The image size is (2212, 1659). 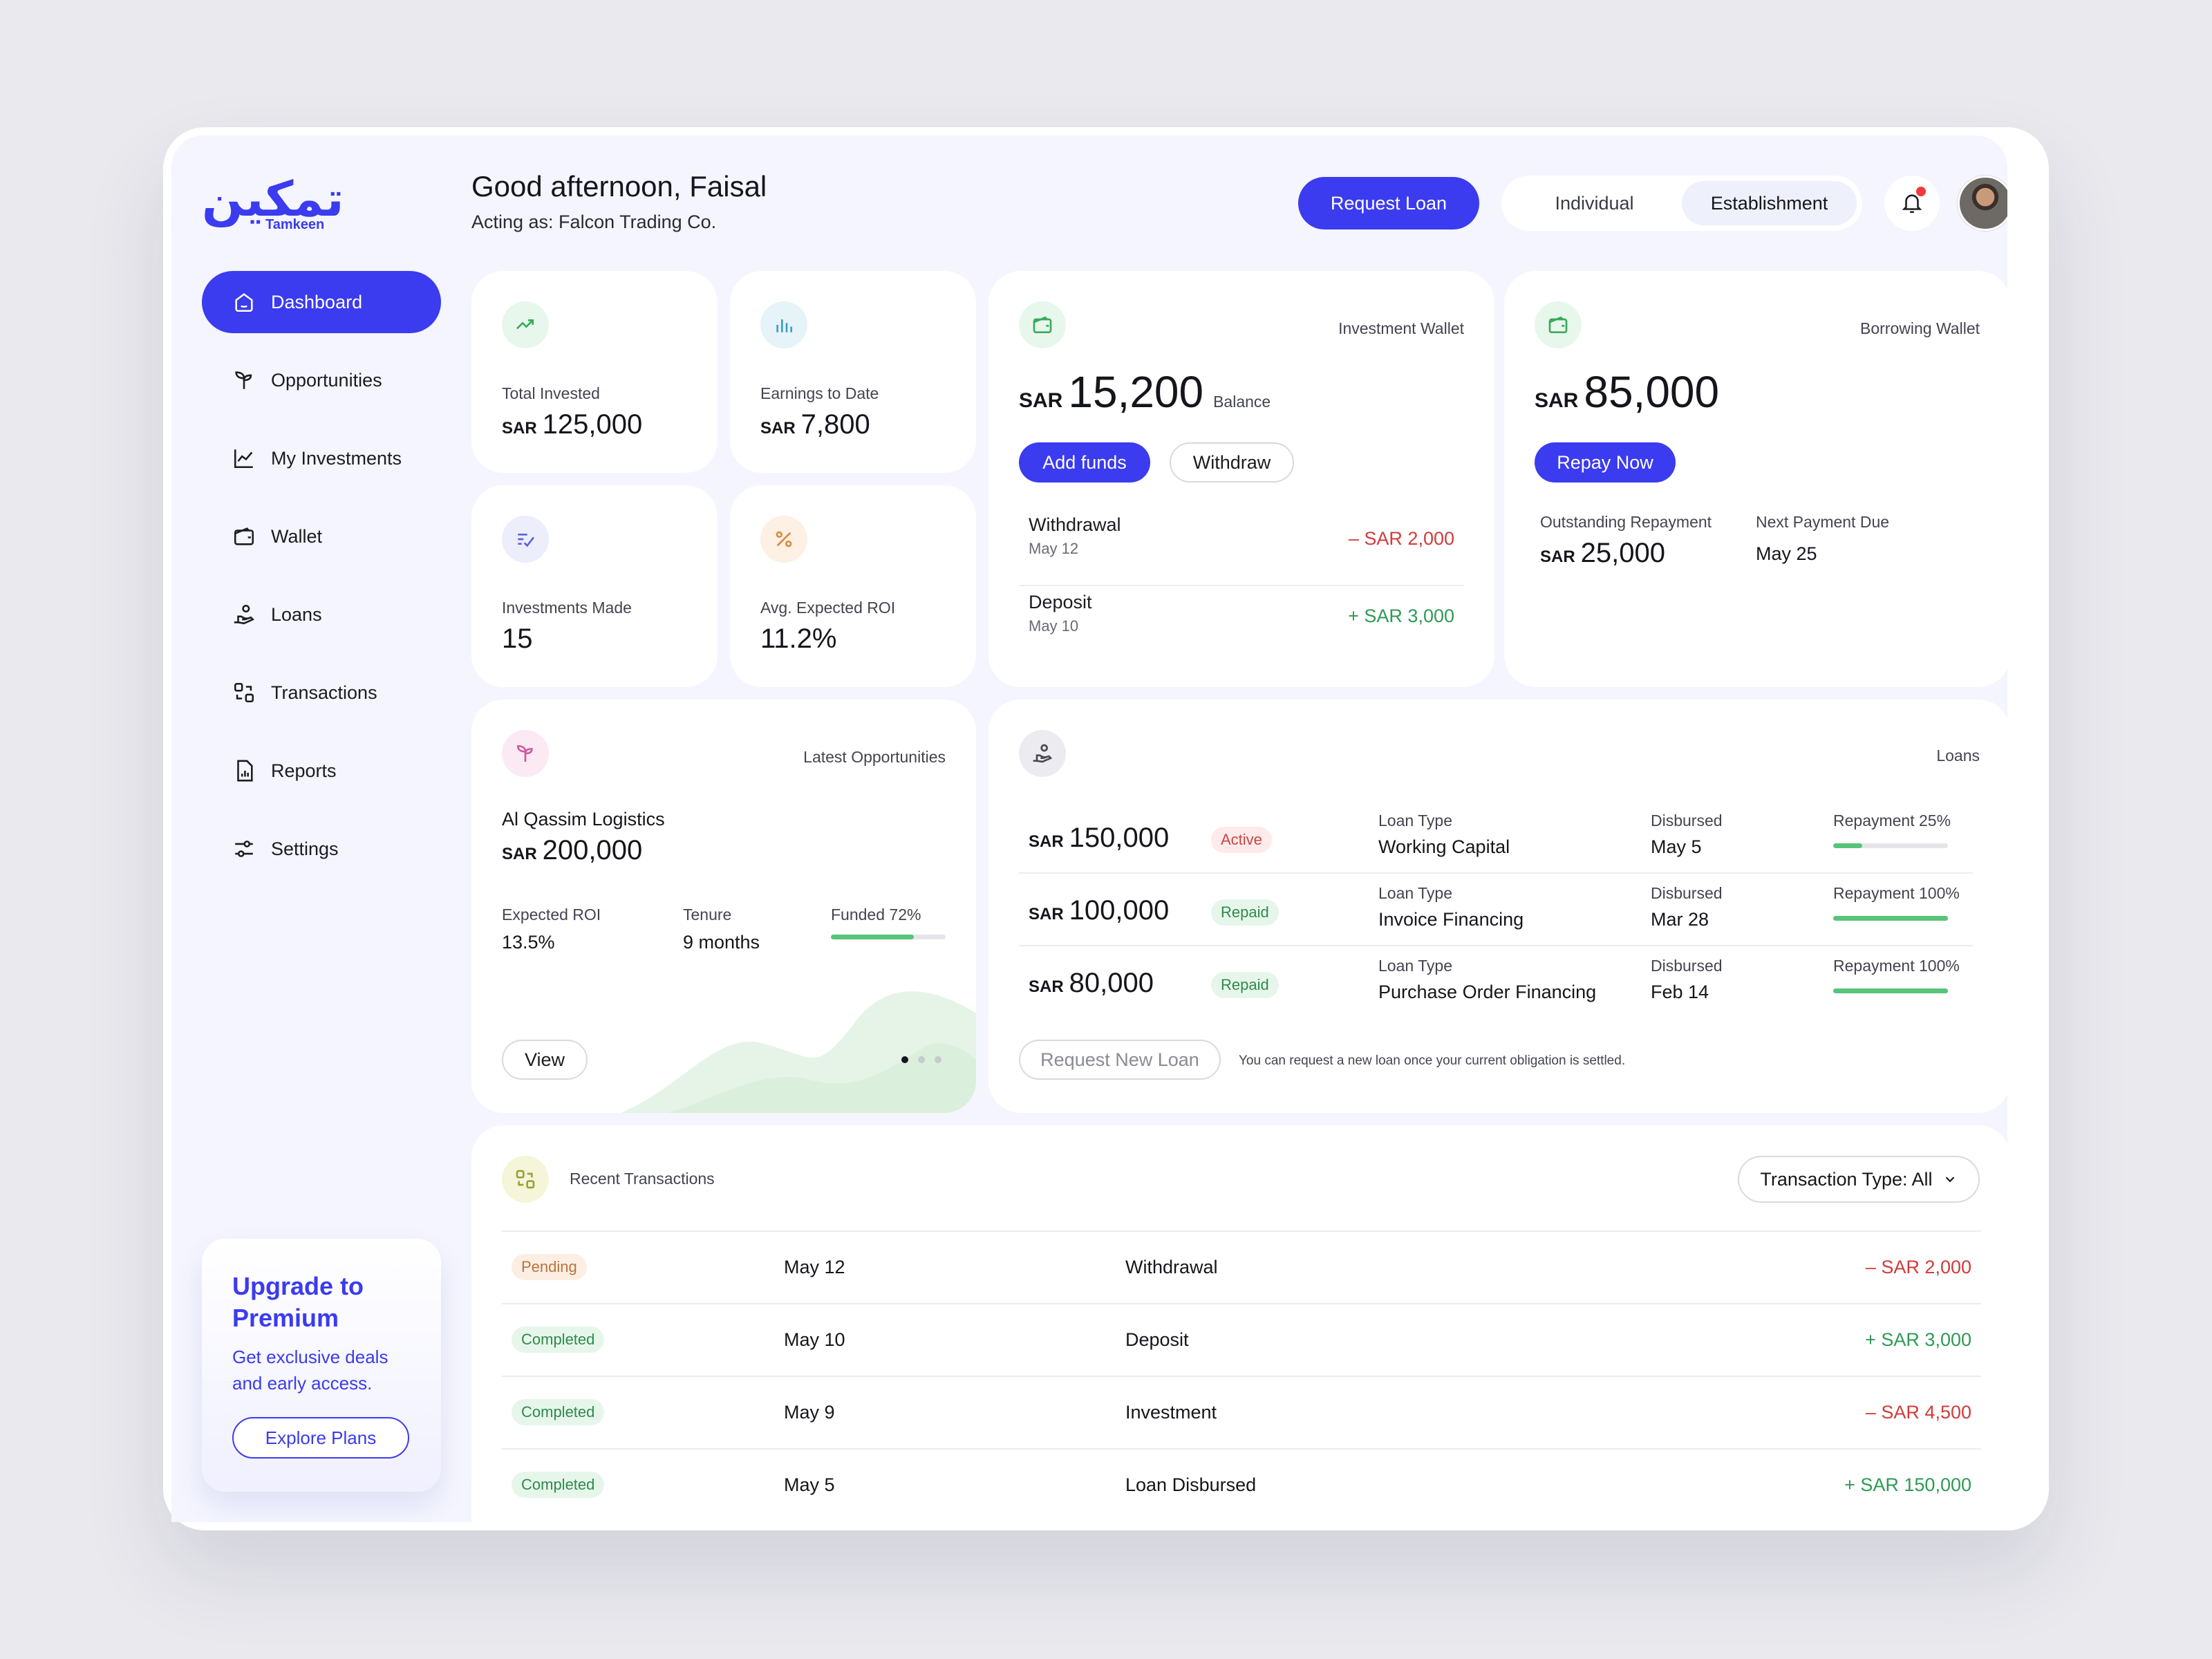 What do you see at coordinates (1595, 203) in the screenshot?
I see `toggle-individual: Individual` at bounding box center [1595, 203].